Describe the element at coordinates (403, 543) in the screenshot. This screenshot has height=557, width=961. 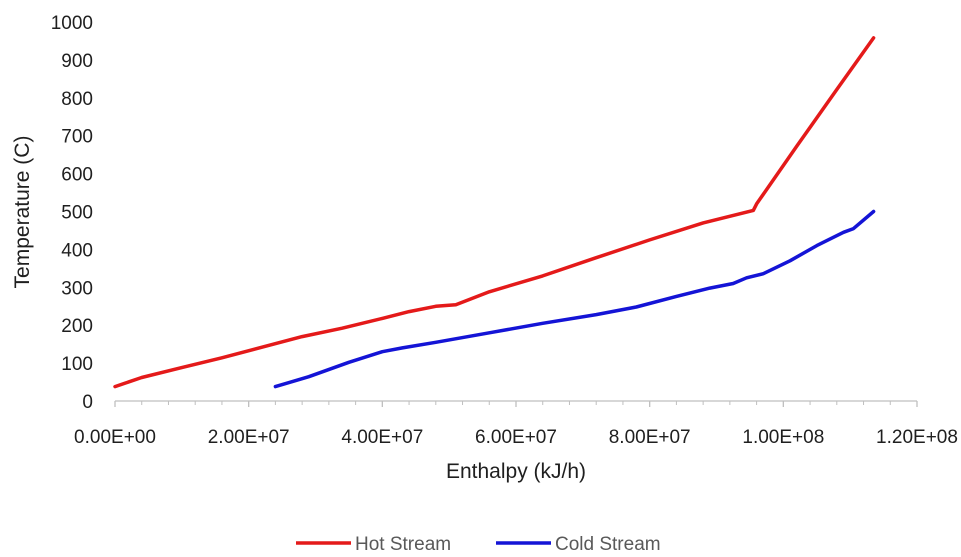
I see `legend-label-hot-stream: Hot Stream` at that location.